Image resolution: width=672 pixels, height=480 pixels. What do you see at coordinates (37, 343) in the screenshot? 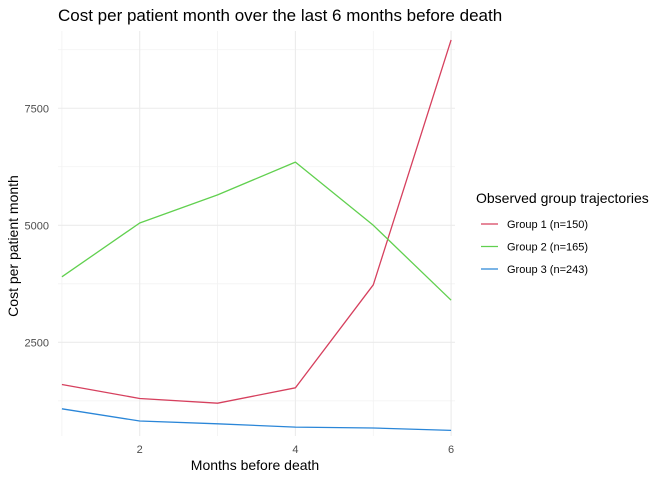
I see `y-tick-label: 2500` at bounding box center [37, 343].